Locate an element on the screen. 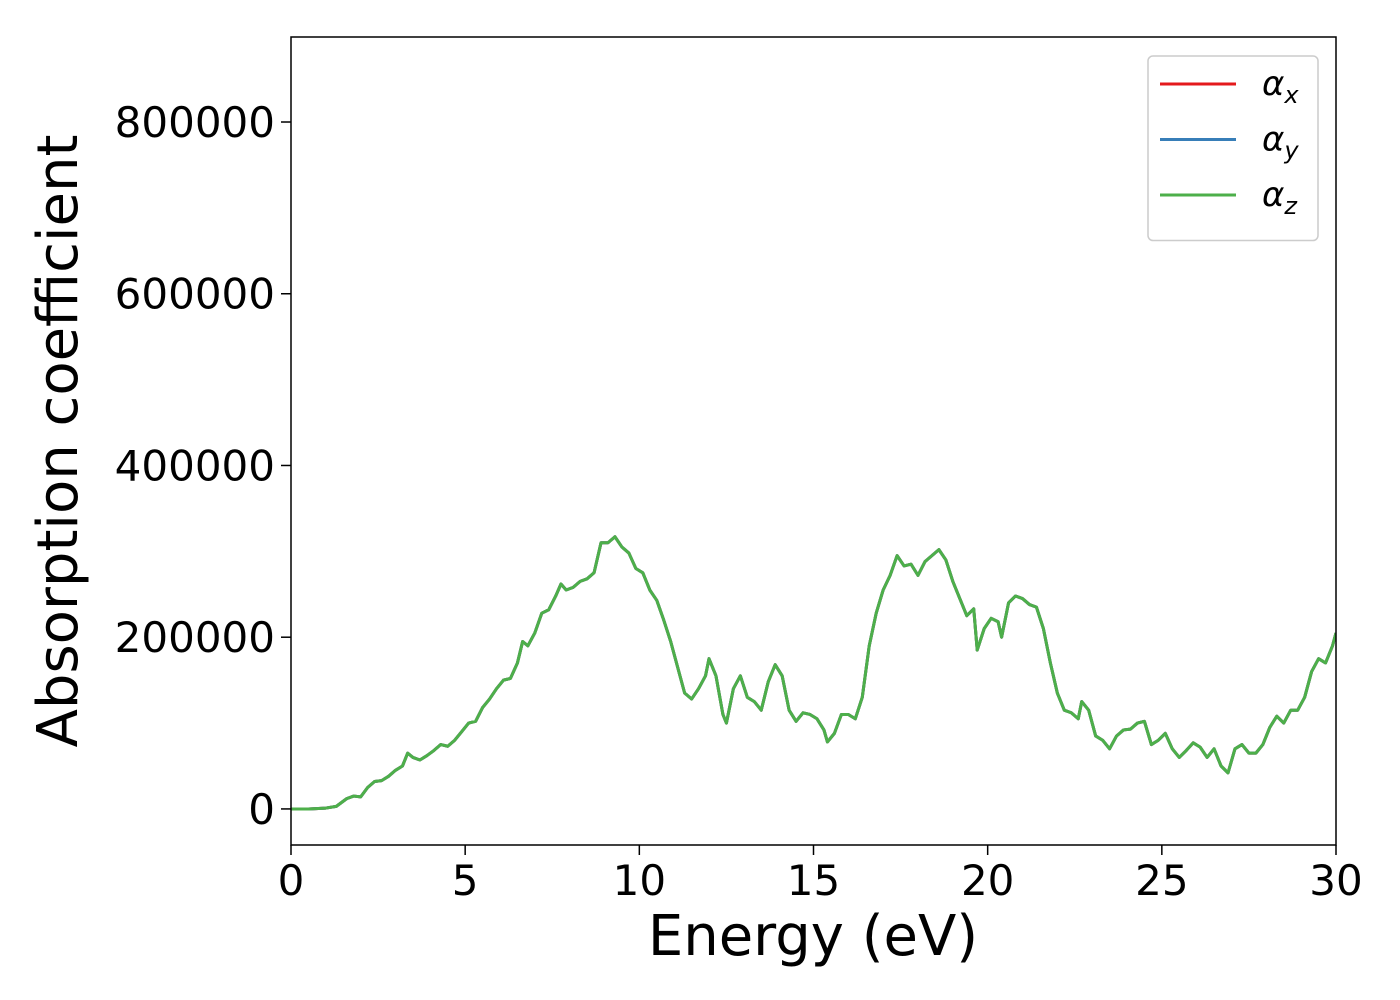 The width and height of the screenshot is (1400, 1000). y-tick-label: 0 is located at coordinates (261, 809).